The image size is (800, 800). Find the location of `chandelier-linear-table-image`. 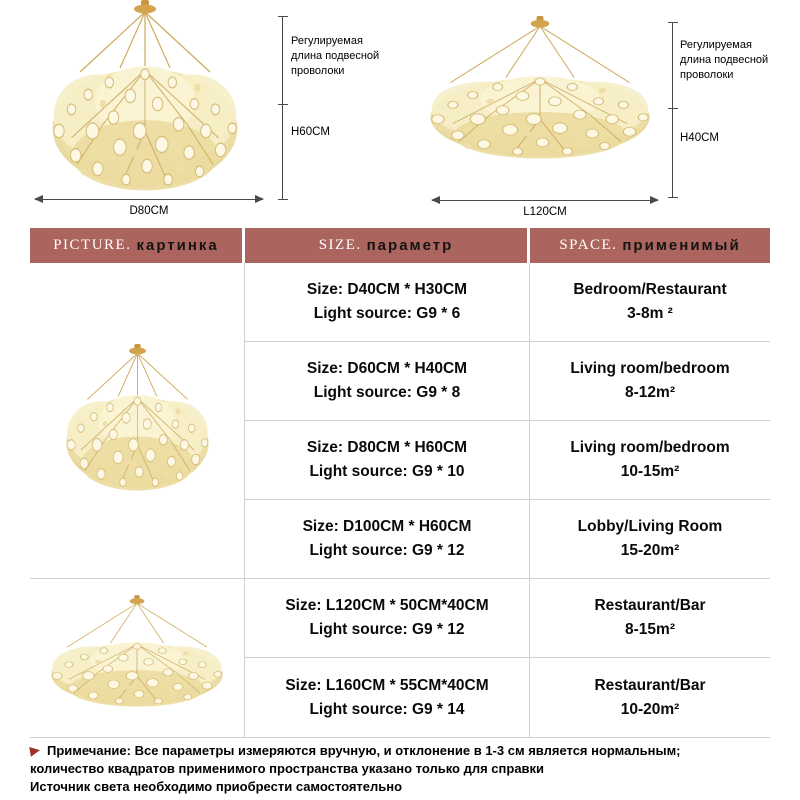

chandelier-linear-table-image is located at coordinates (137, 658).